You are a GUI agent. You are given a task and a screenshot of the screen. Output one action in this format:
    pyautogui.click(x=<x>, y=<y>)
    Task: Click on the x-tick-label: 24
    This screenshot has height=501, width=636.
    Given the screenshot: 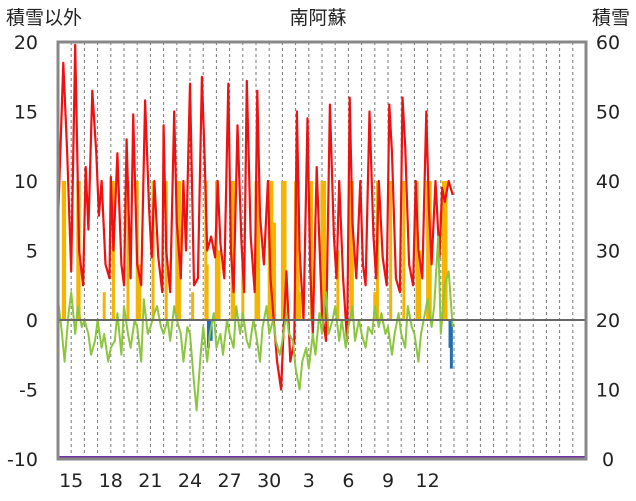 What is the action you would take?
    pyautogui.click(x=190, y=481)
    